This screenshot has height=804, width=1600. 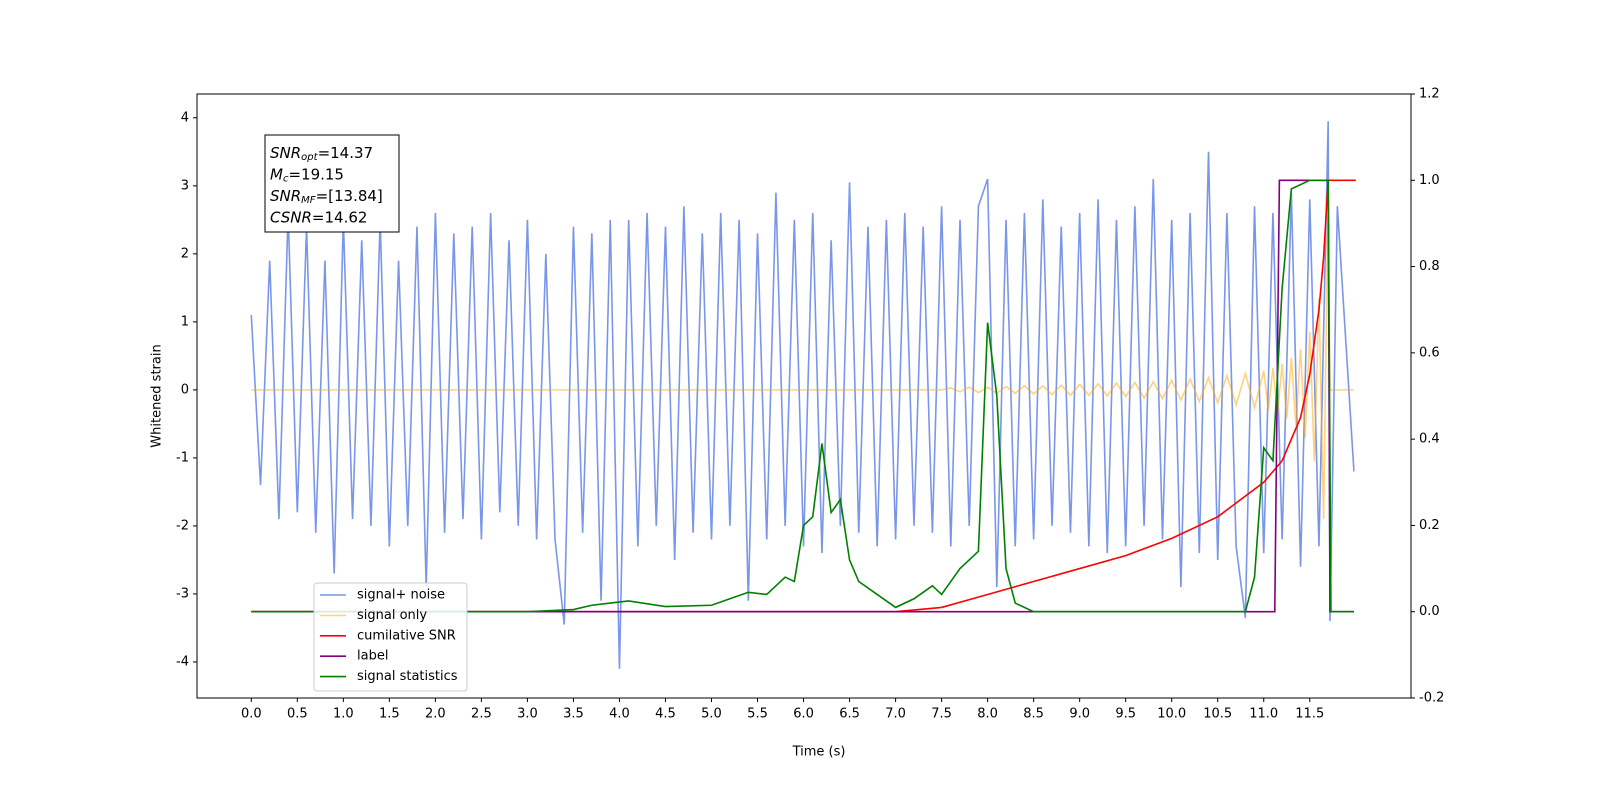 What do you see at coordinates (803, 714) in the screenshot?
I see `x-tick-label: 6.0` at bounding box center [803, 714].